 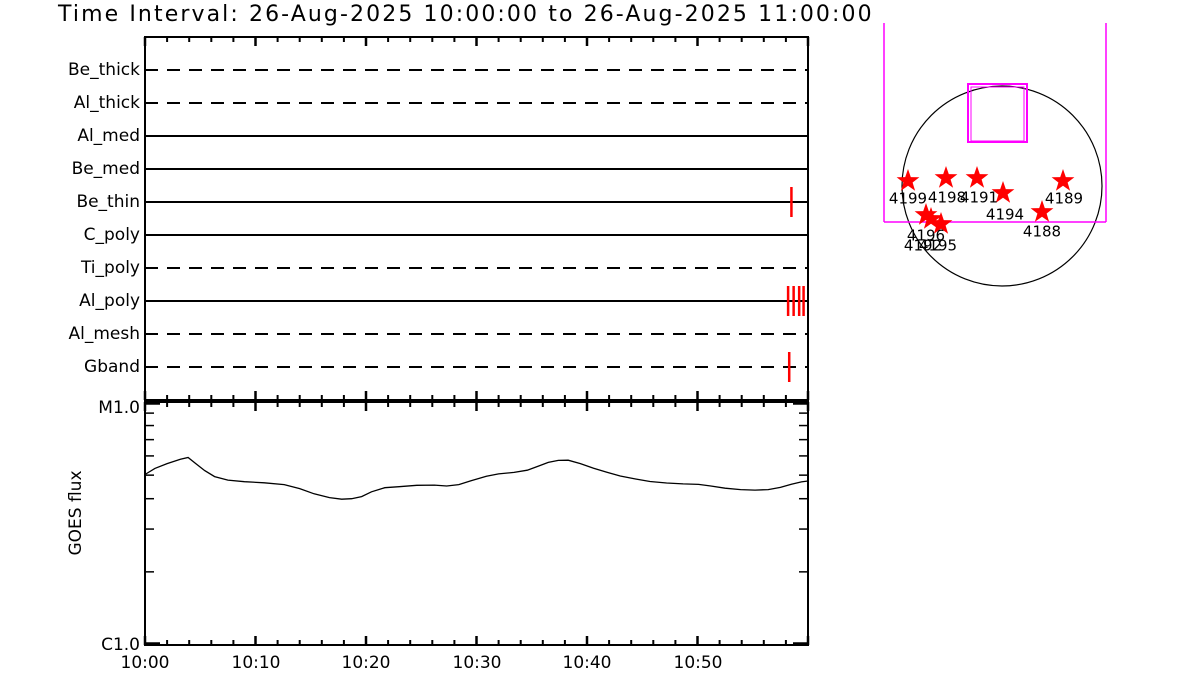 What do you see at coordinates (105, 169) in the screenshot?
I see `filter-label-be-med: Be_med` at bounding box center [105, 169].